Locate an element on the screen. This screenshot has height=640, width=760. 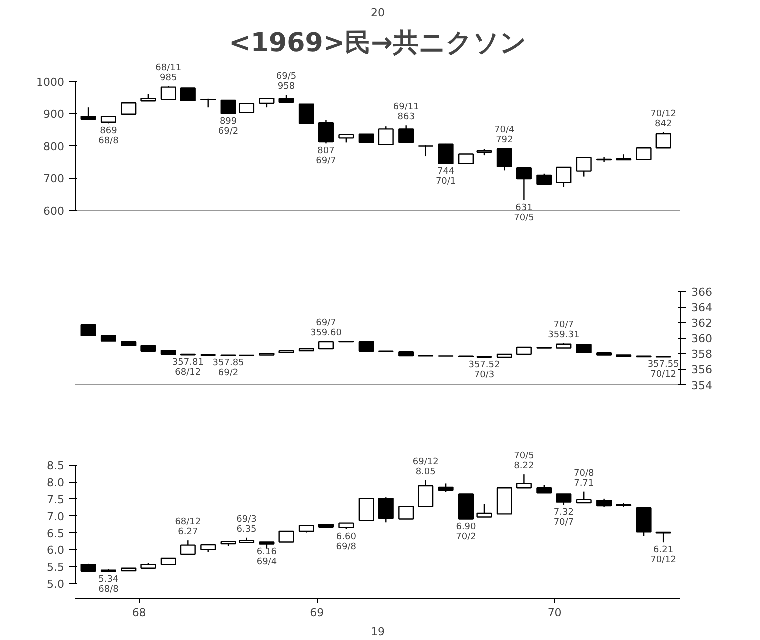
y-tick-label: 362 is located at coordinates (702, 323).